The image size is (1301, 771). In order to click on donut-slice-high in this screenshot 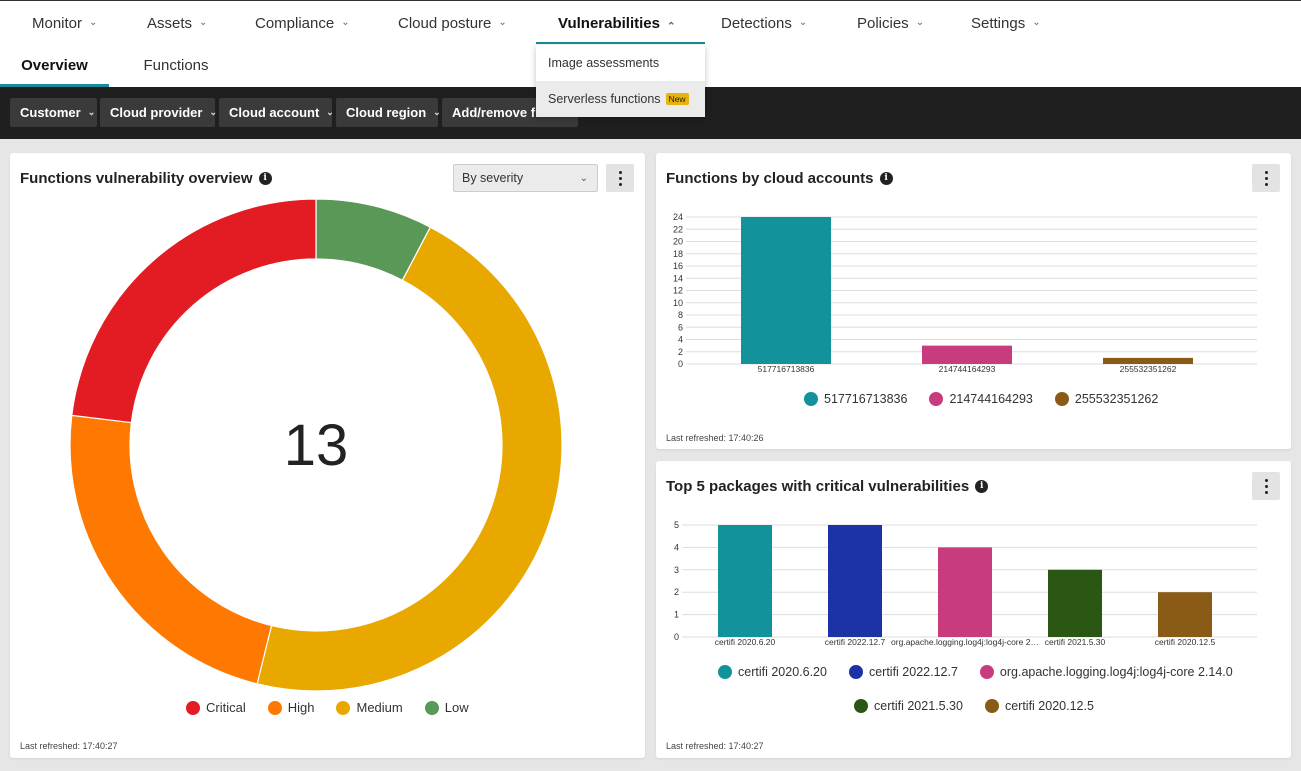, I will do `click(171, 549)`.